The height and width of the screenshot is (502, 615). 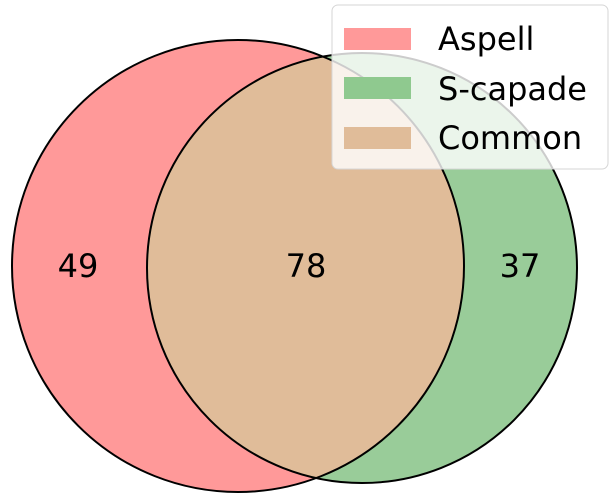 I want to click on count-aspell-only: 49, so click(x=78, y=266).